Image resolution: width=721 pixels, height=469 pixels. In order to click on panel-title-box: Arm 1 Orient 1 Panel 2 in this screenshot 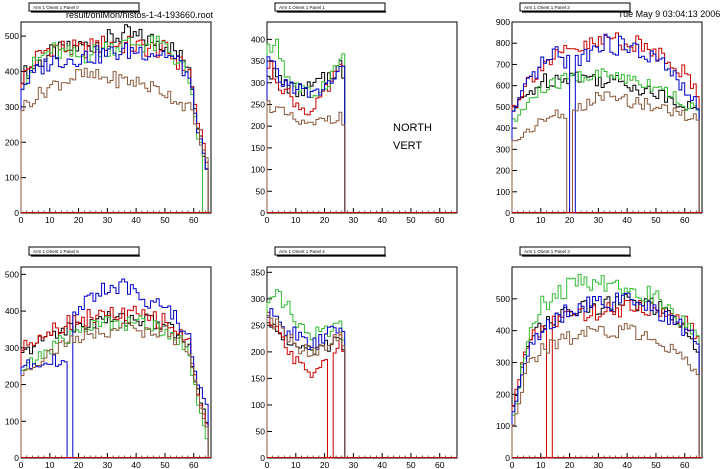, I will do `click(575, 7)`.